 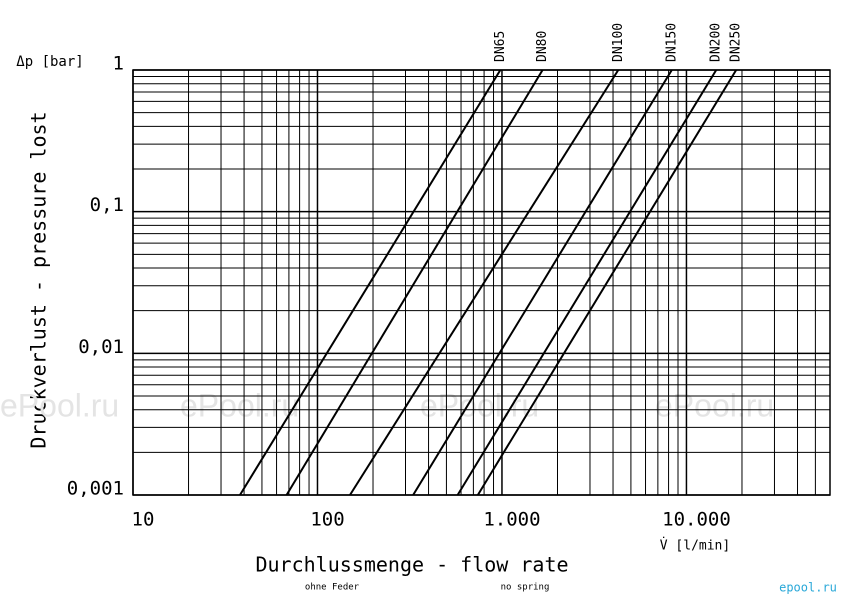 I want to click on x-tick-label: 1.000, so click(x=511, y=520).